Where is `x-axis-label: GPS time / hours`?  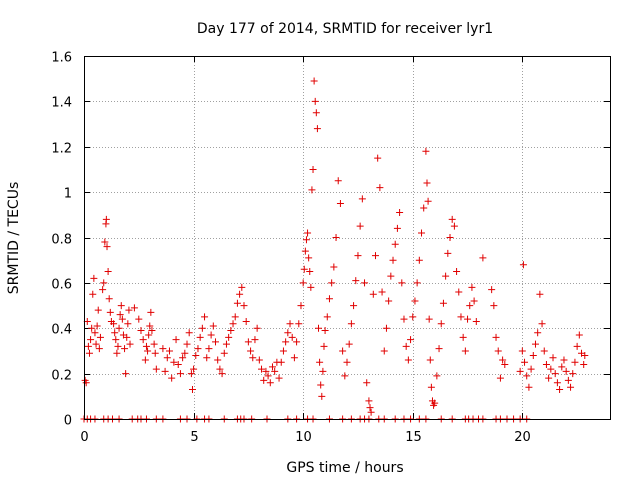 x-axis-label: GPS time / hours is located at coordinates (344, 468).